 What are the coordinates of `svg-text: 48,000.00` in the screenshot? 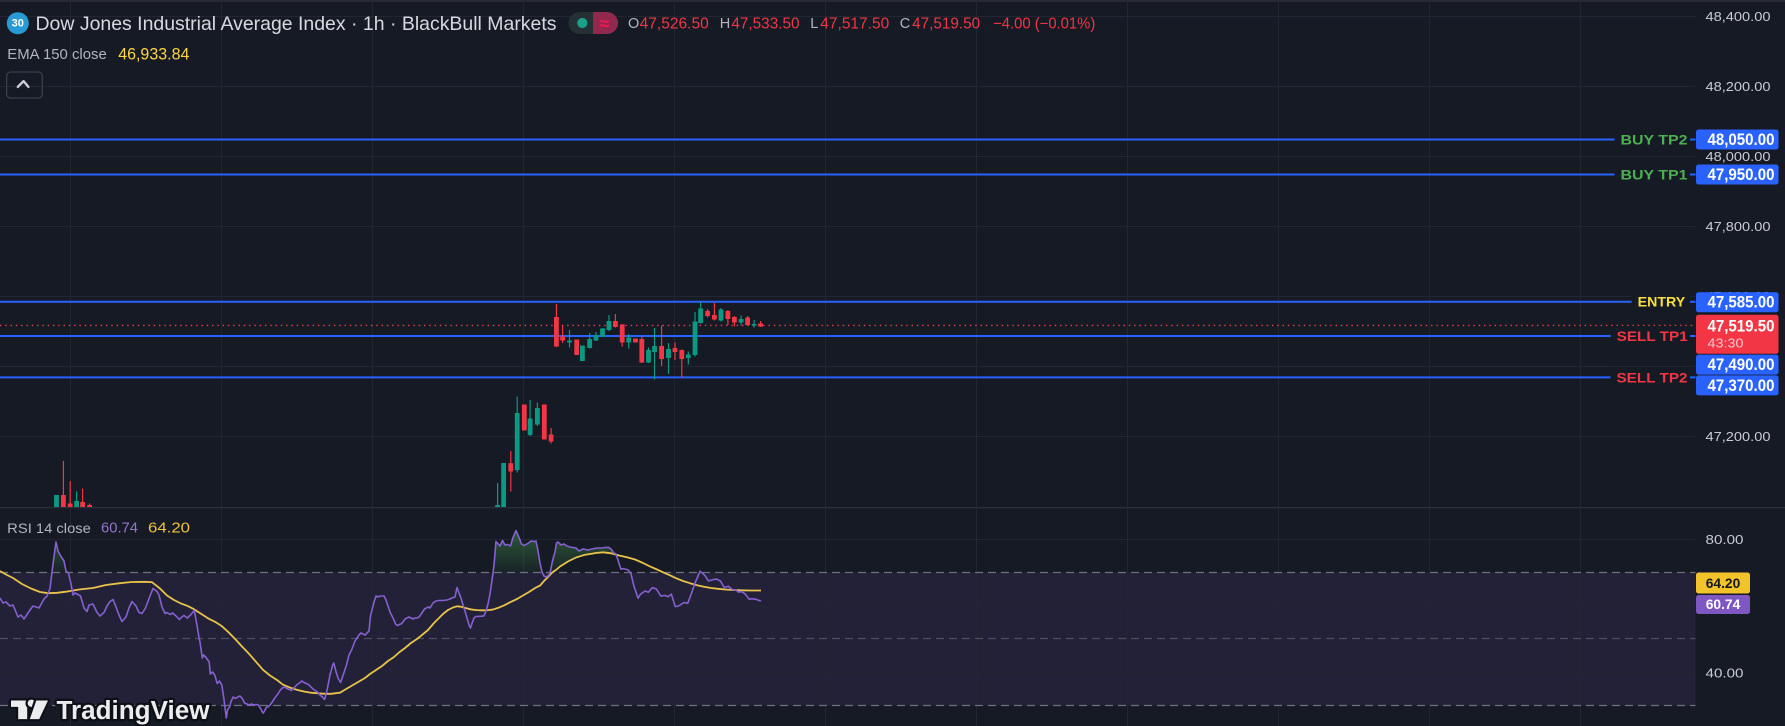 It's located at (1738, 156).